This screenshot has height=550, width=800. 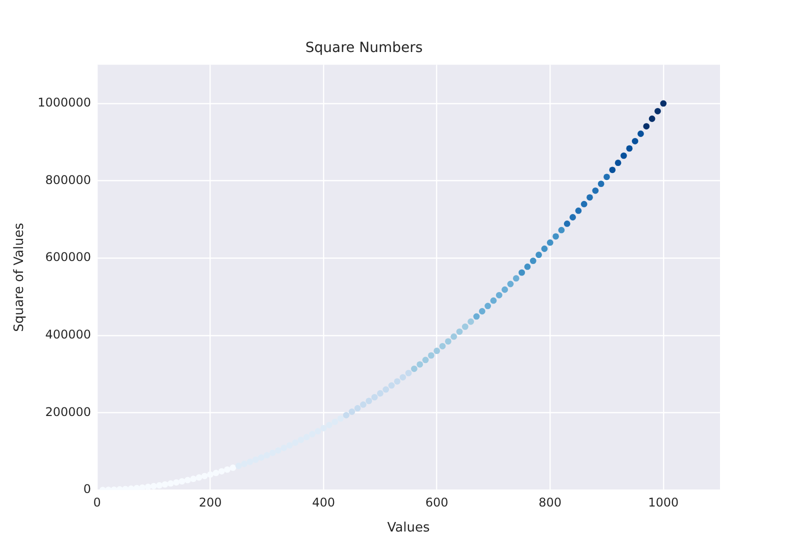 I want to click on y-tick-label: 1000000, so click(x=65, y=103).